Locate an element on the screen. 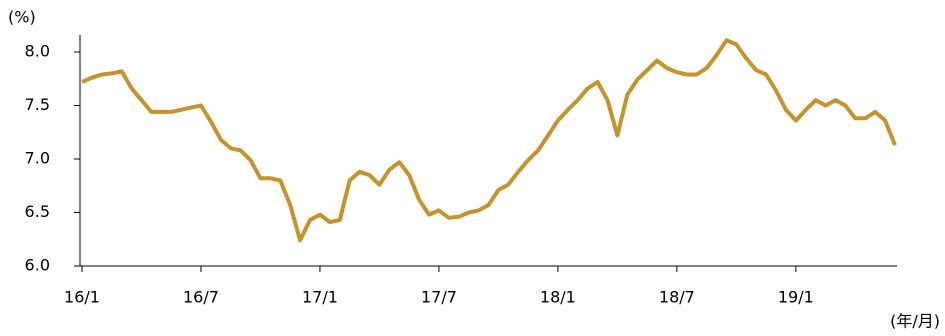 This screenshot has height=336, width=945. x-tick-label: 18/7 is located at coordinates (677, 297).